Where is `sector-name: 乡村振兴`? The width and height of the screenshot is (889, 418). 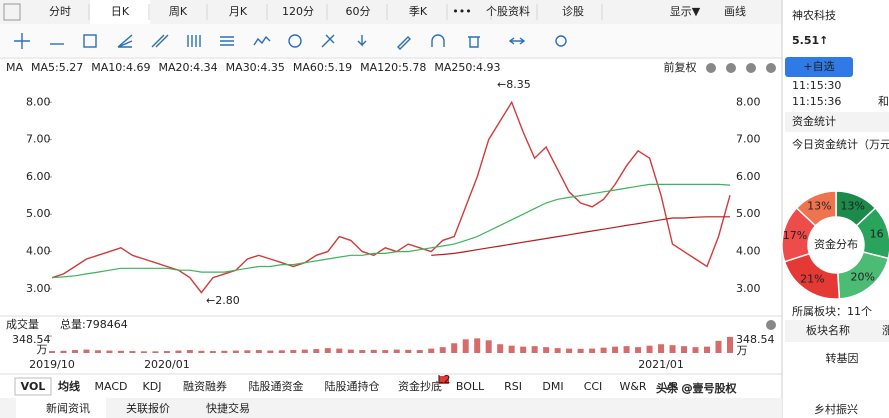 sector-name: 乡村振兴 is located at coordinates (836, 409).